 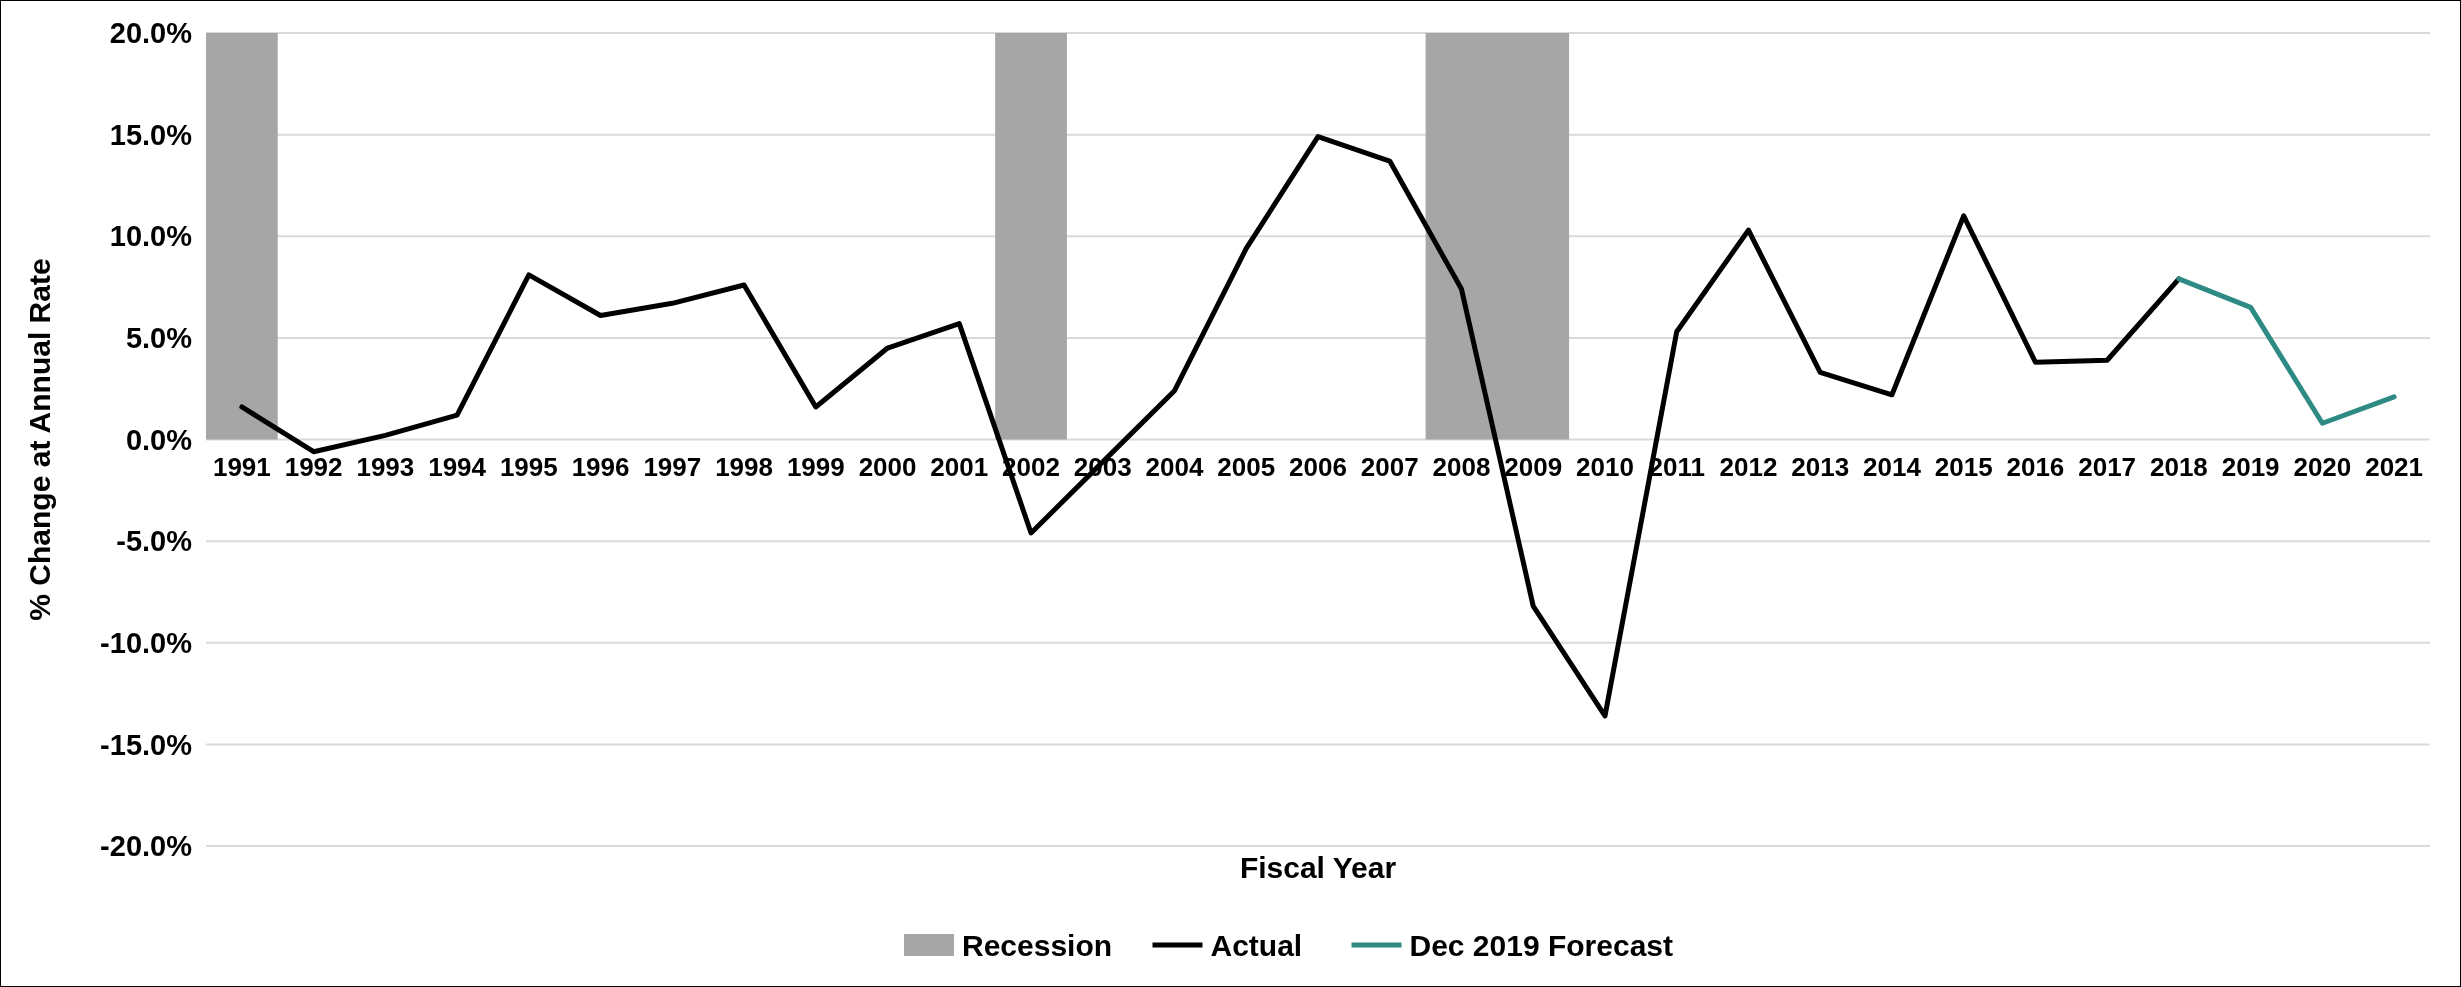 What do you see at coordinates (959, 466) in the screenshot?
I see `x-tick-label: 2001` at bounding box center [959, 466].